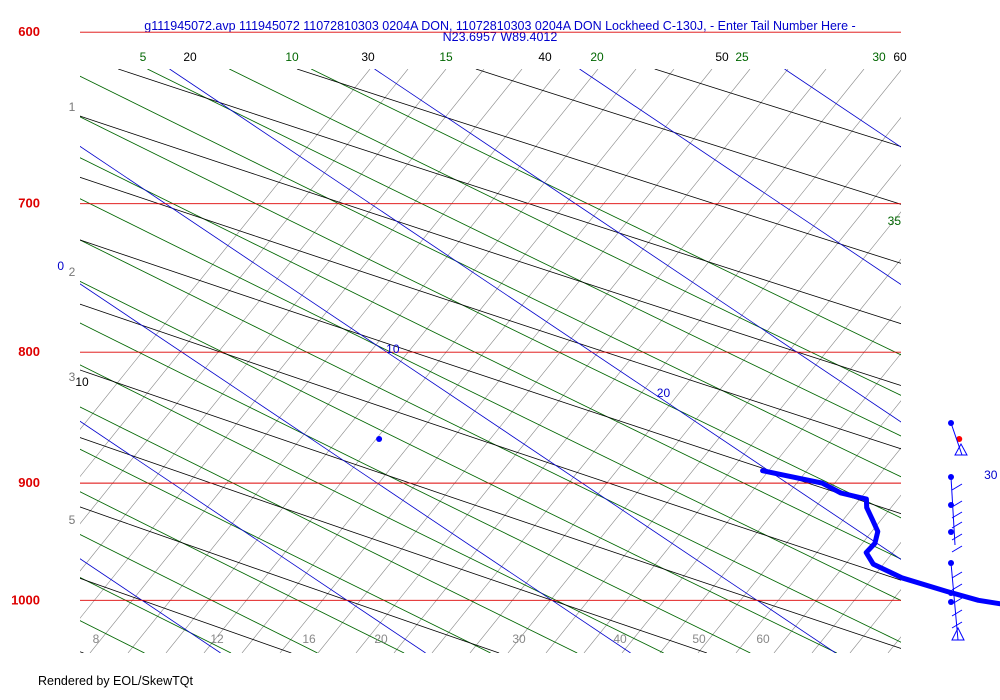 The width and height of the screenshot is (1000, 700). What do you see at coordinates (25, 599) in the screenshot?
I see `isobar-label: 1000` at bounding box center [25, 599].